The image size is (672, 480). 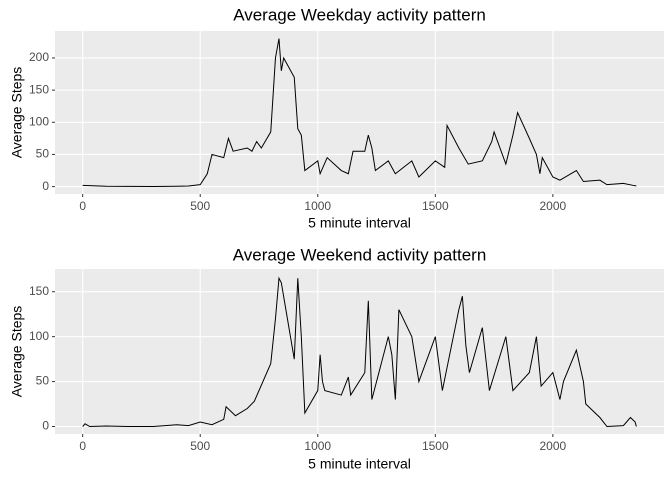 I want to click on y-tick-label: 200, so click(x=39, y=57).